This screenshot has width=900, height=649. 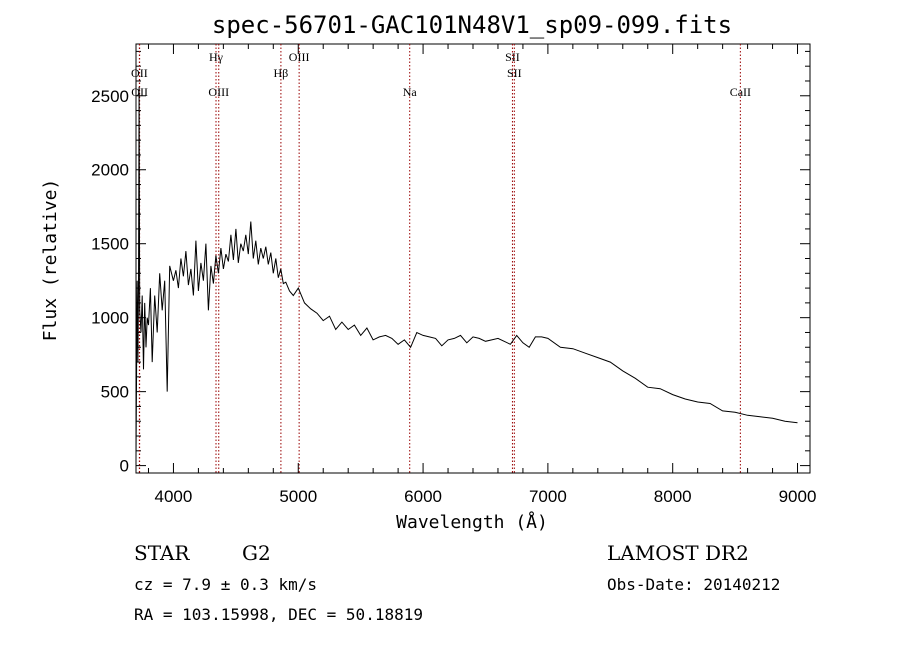 I want to click on line-marker-label: Na, so click(x=410, y=92).